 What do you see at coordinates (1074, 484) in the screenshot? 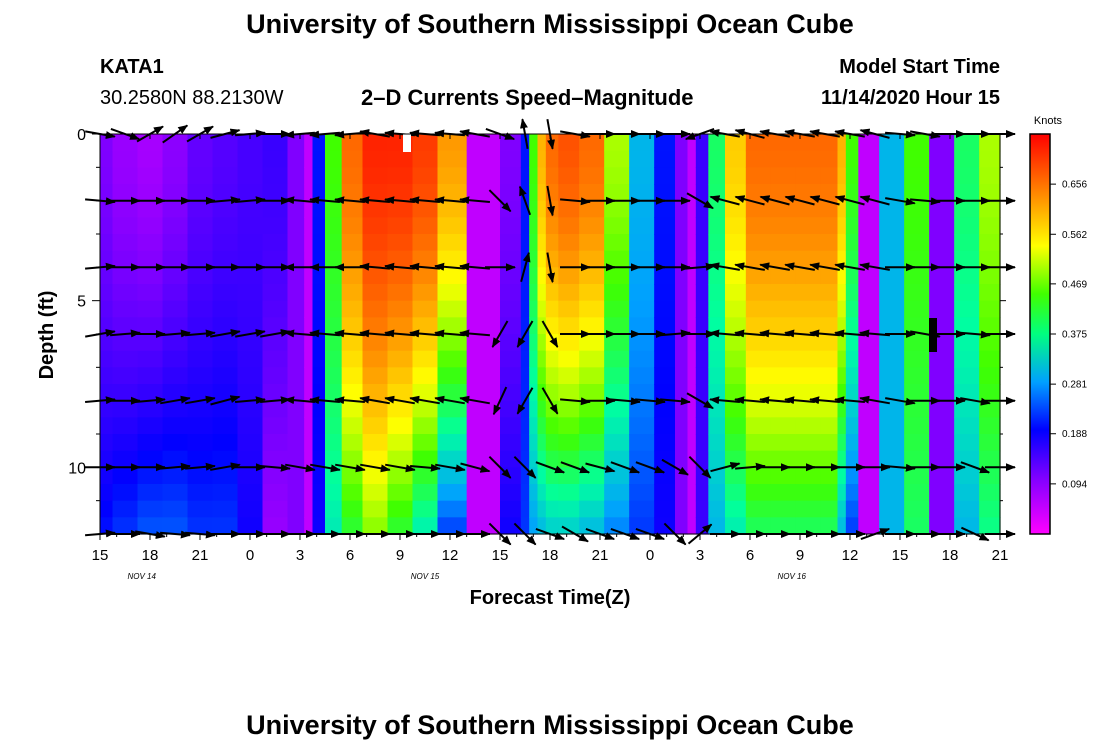
I see `colorbar-tick-label: 0.094` at bounding box center [1074, 484].